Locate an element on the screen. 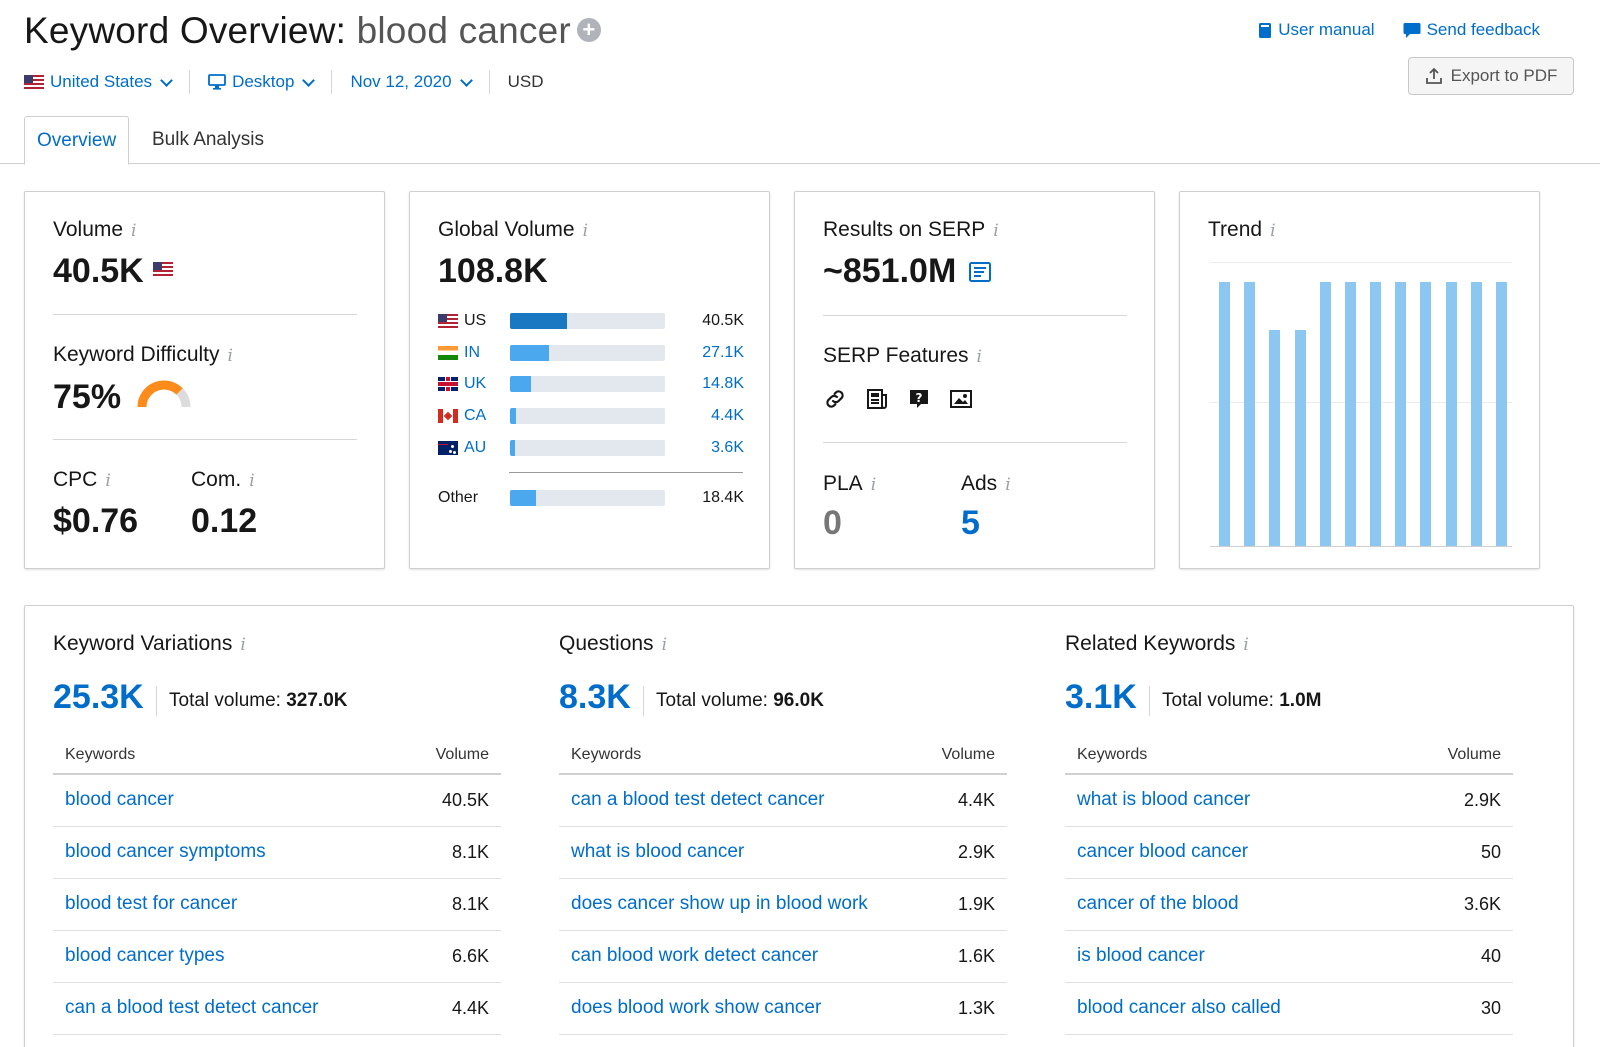 The height and width of the screenshot is (1047, 1600). keyword-link: is blood cancer is located at coordinates (1141, 955).